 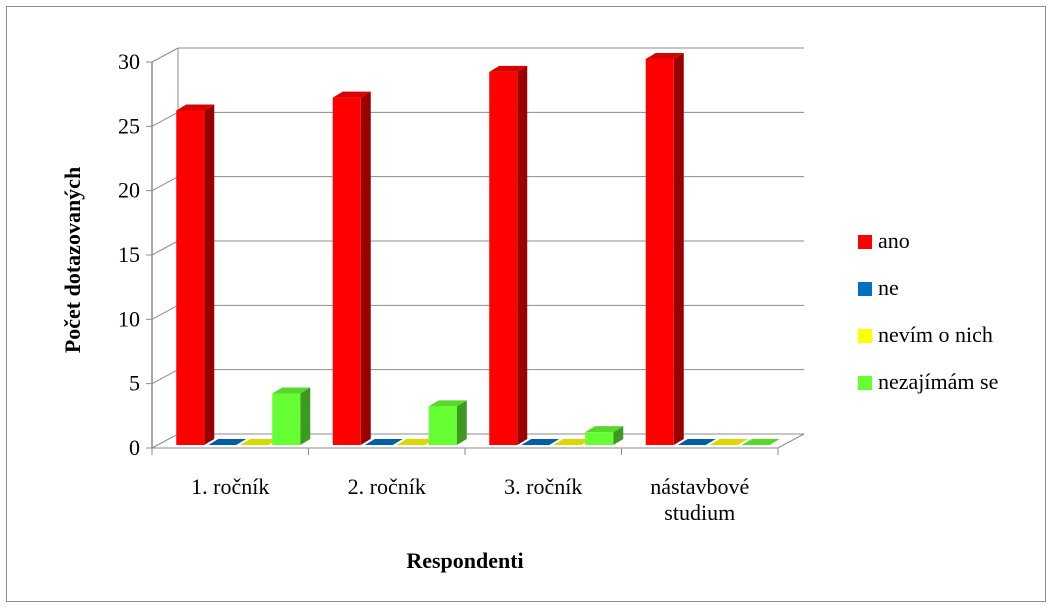 What do you see at coordinates (129, 254) in the screenshot?
I see `y-tick-label: 15` at bounding box center [129, 254].